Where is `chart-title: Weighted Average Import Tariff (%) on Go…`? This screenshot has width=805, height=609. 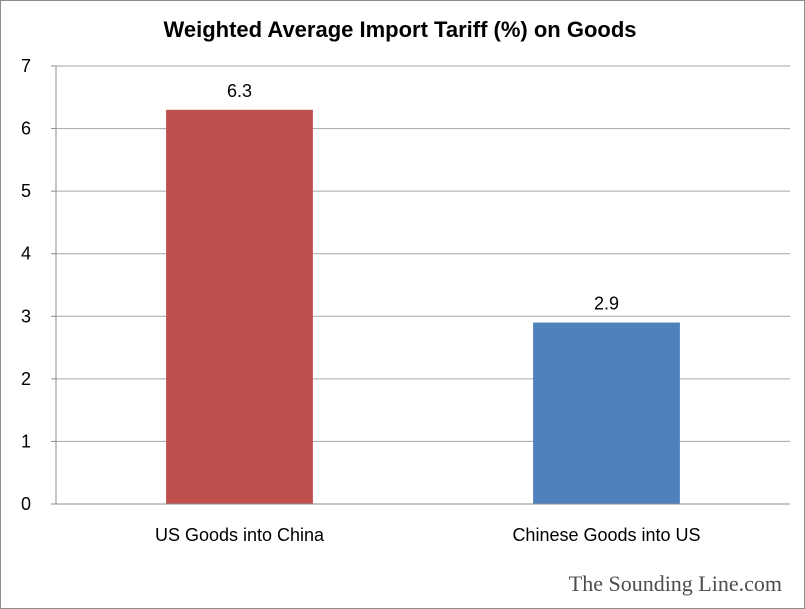
chart-title: Weighted Average Import Tariff (%) on Go… is located at coordinates (399, 29).